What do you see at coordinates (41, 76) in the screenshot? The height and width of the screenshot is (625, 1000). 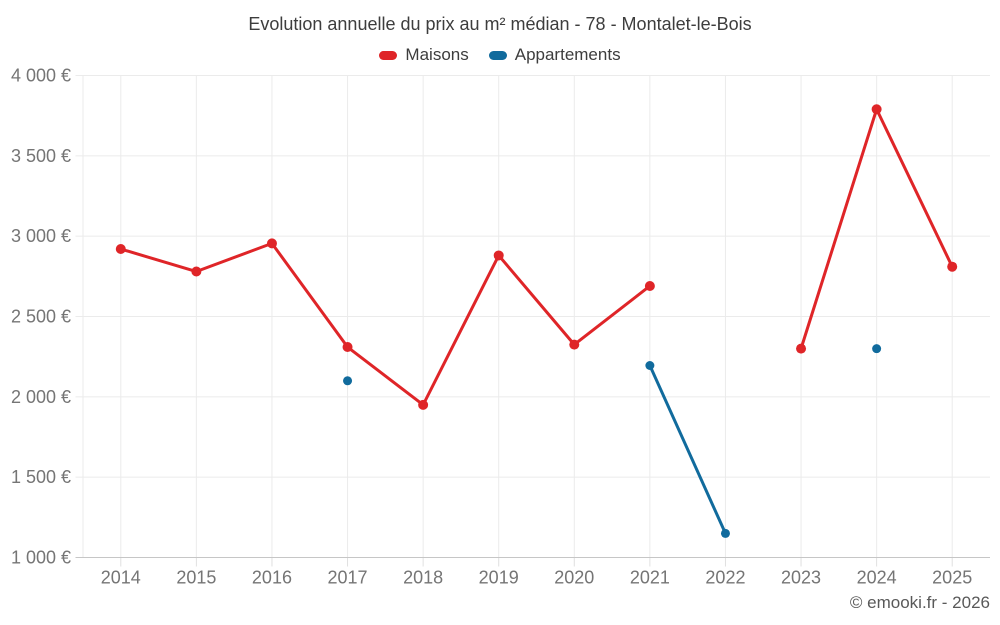 I see `y-axis-tick-label: 4 000 €` at bounding box center [41, 76].